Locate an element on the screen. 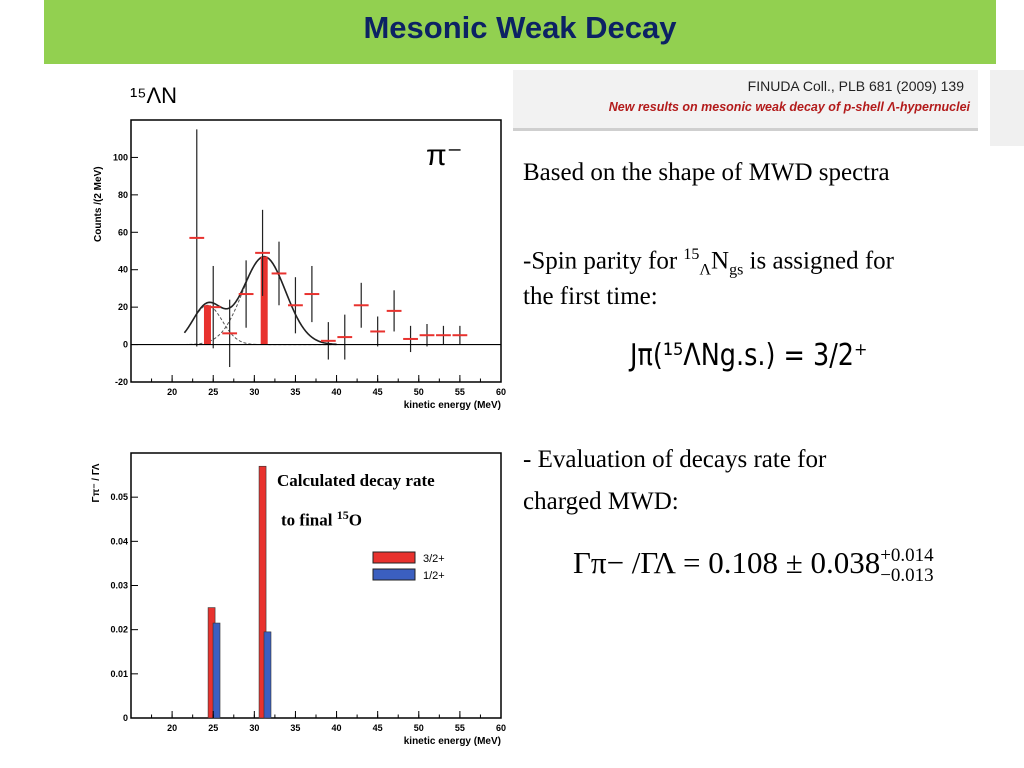 The width and height of the screenshot is (1024, 768). ratio-errors: +0.014 −0.013 is located at coordinates (907, 565).